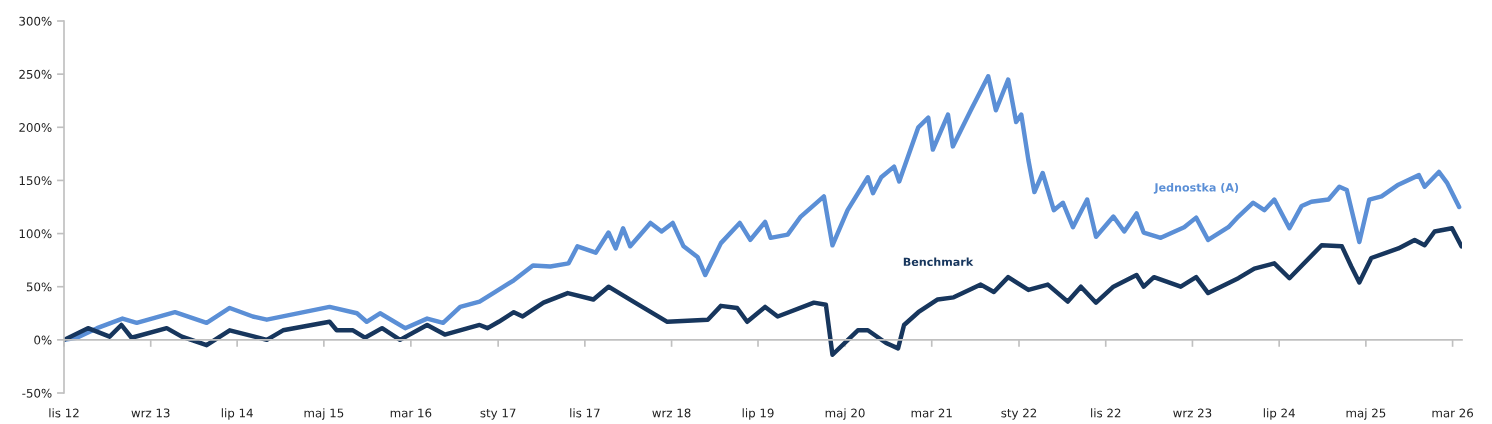 The width and height of the screenshot is (1492, 424). I want to click on series-label: Benchmark, so click(938, 262).